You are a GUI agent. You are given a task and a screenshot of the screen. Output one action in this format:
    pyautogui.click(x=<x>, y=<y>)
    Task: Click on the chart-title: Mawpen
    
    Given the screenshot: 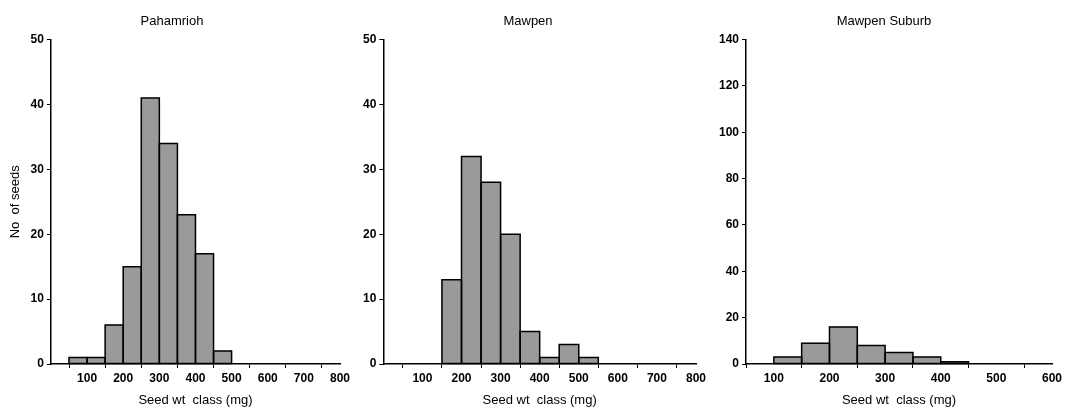 What is the action you would take?
    pyautogui.click(x=528, y=21)
    